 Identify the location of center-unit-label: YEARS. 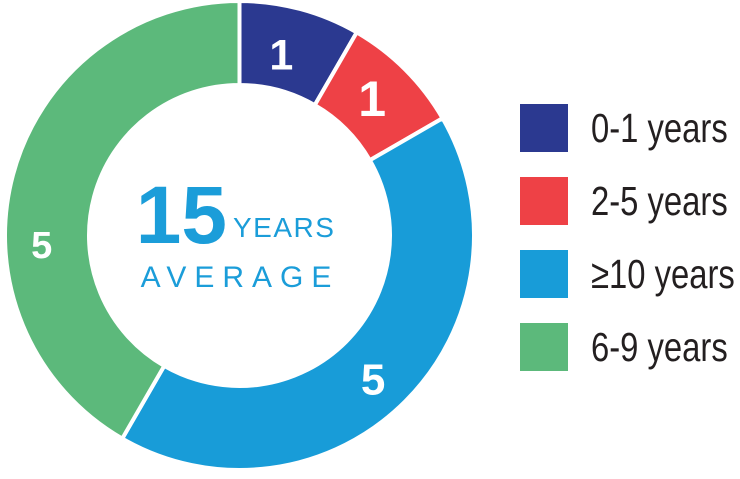
(284, 227).